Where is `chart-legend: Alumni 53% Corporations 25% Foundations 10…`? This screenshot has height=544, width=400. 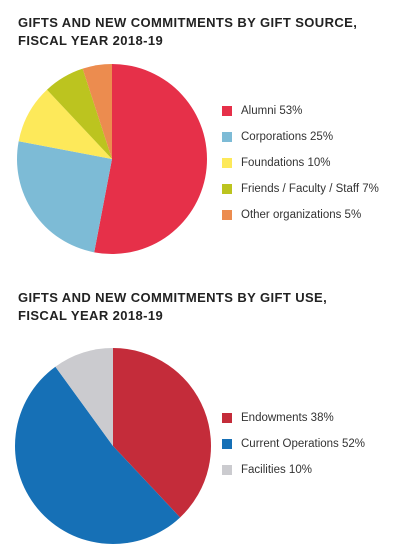
chart-legend: Alumni 53% Corporations 25% Foundations 10… is located at coordinates (300, 163).